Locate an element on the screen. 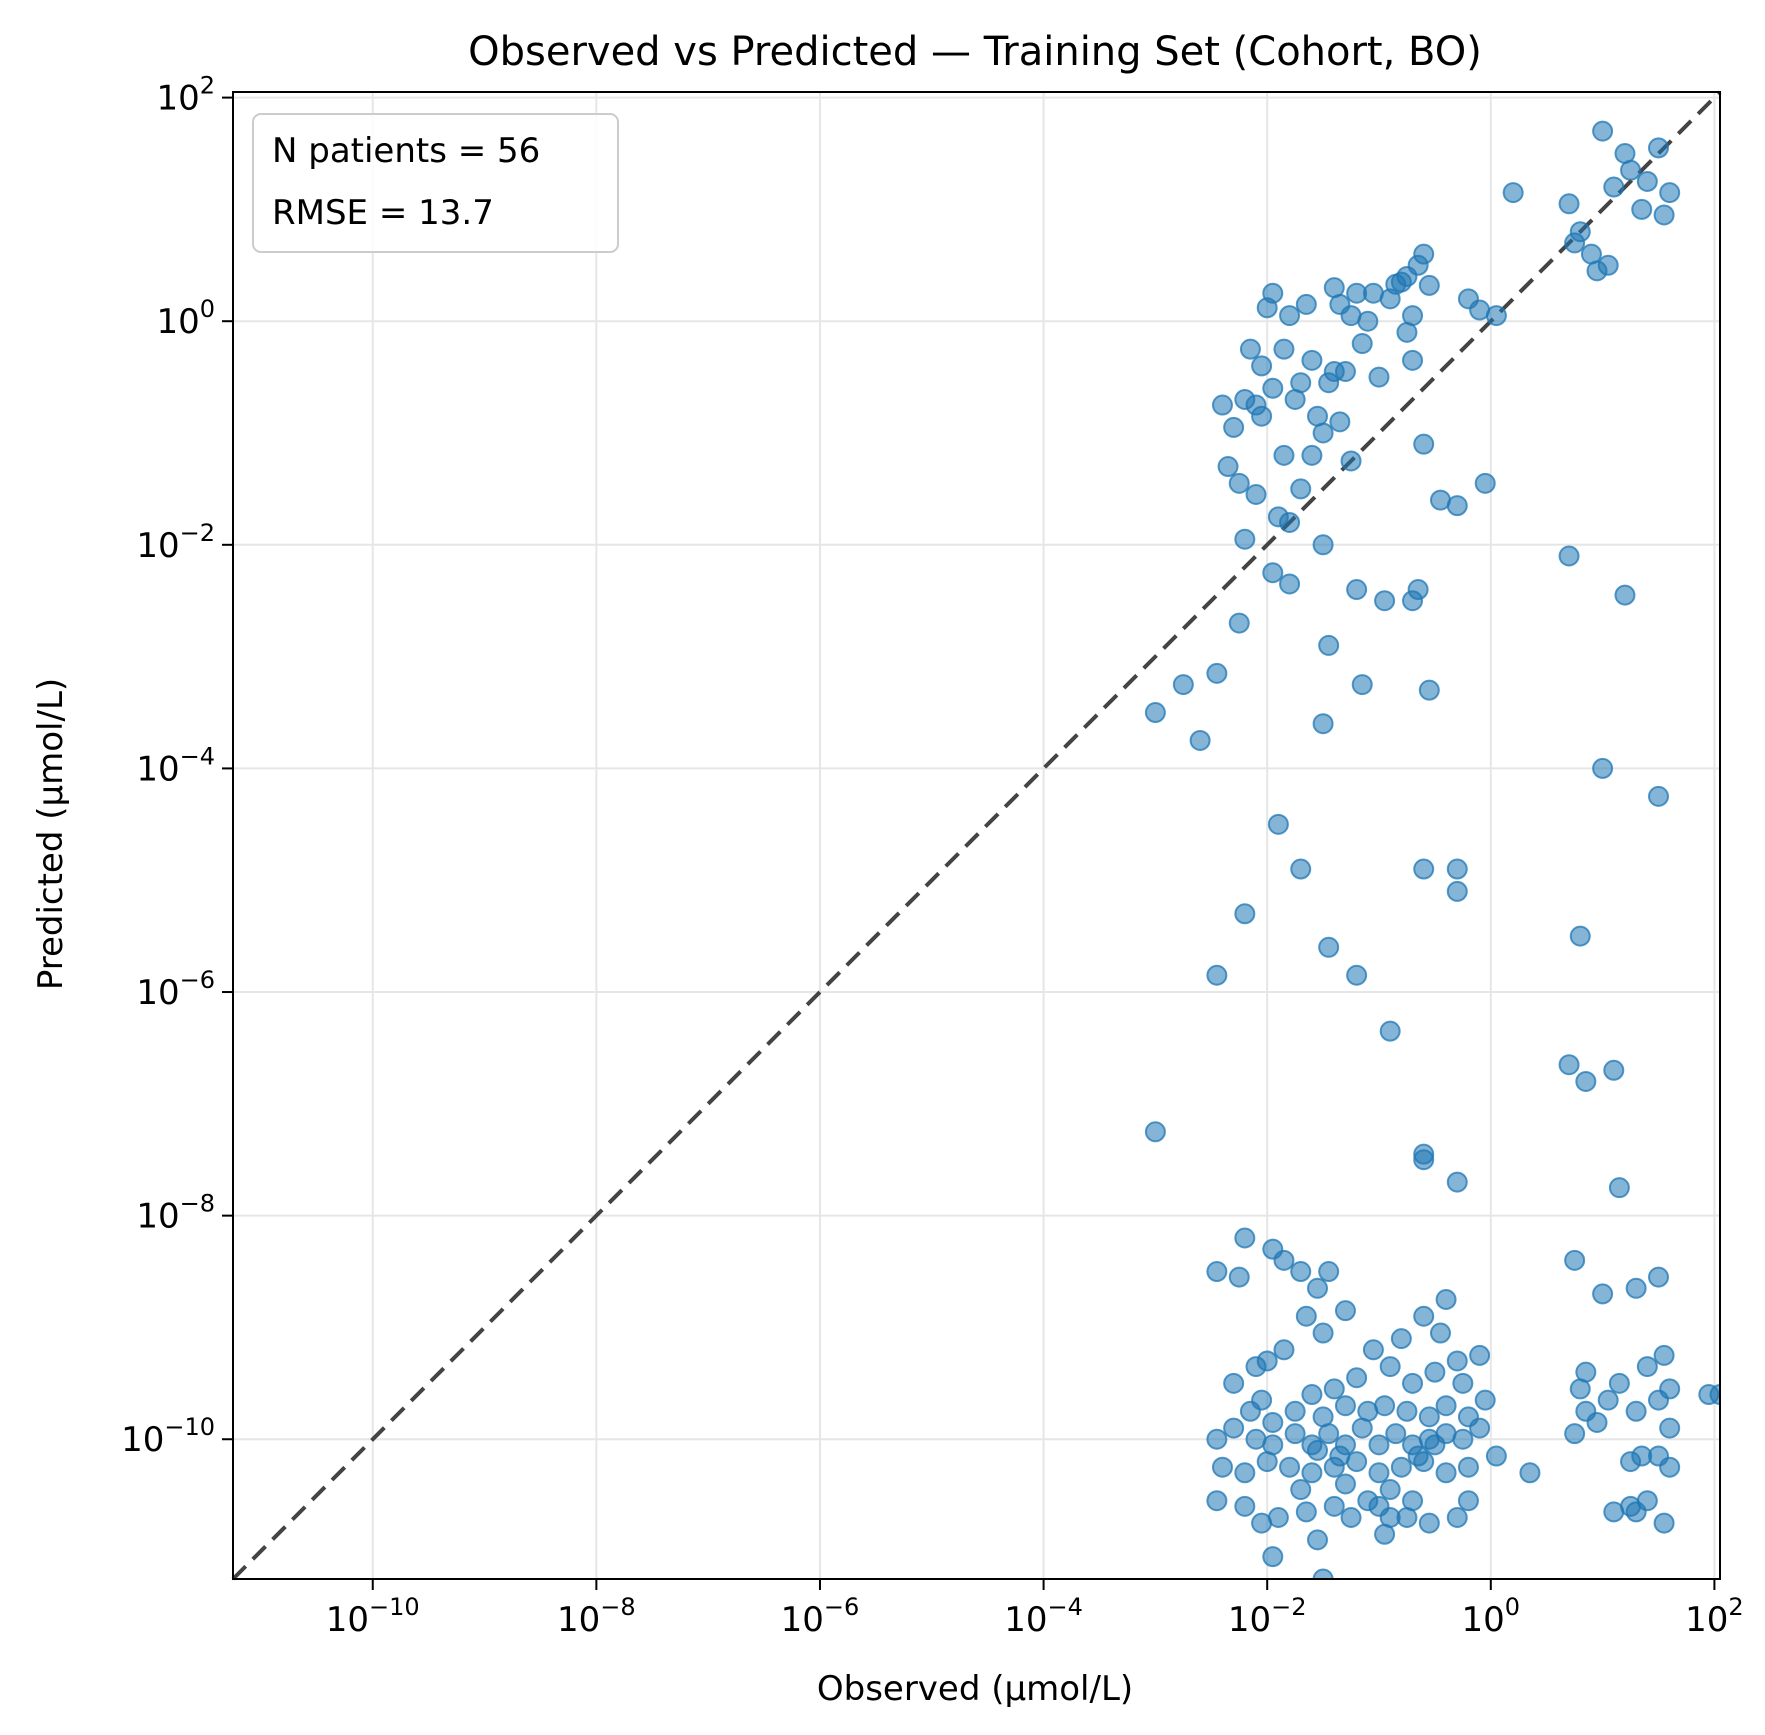 The height and width of the screenshot is (1735, 1765). x-tick-label: 10⁻² is located at coordinates (1267, 1616).